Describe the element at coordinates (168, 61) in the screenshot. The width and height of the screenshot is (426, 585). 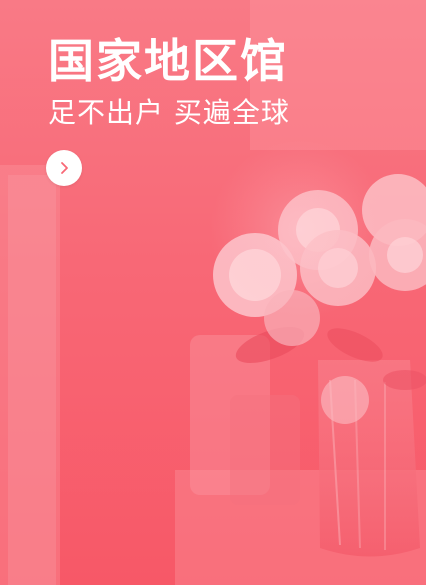
I see `banner-title: 国家地区馆` at that location.